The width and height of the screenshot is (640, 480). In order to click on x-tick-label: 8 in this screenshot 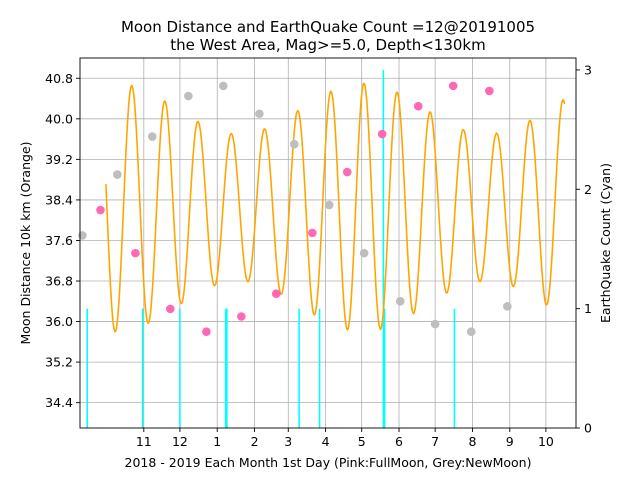, I will do `click(472, 441)`.